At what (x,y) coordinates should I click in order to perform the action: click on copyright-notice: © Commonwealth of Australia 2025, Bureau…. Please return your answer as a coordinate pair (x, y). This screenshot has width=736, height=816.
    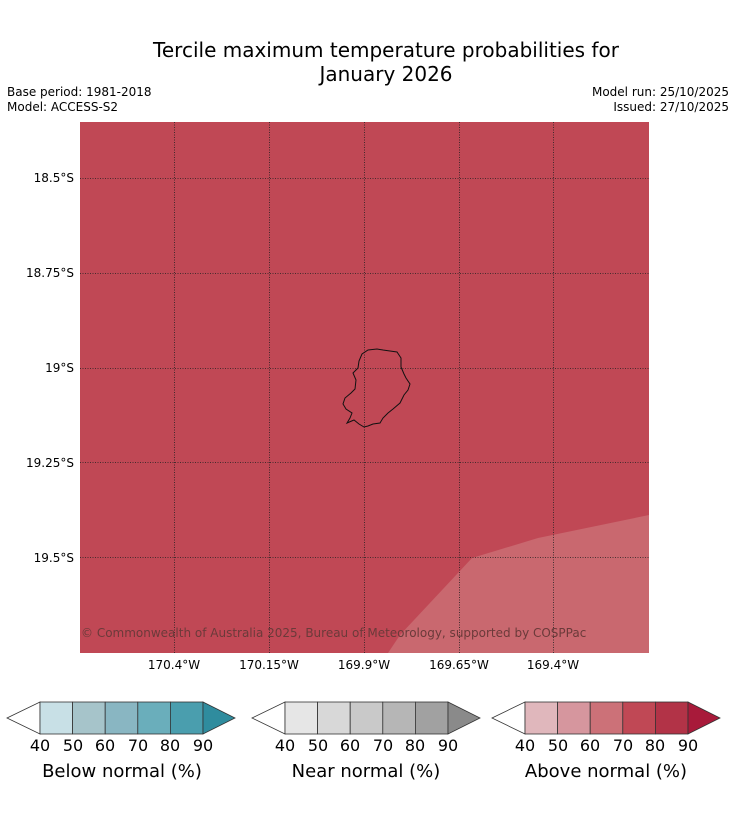
    Looking at the image, I should click on (334, 633).